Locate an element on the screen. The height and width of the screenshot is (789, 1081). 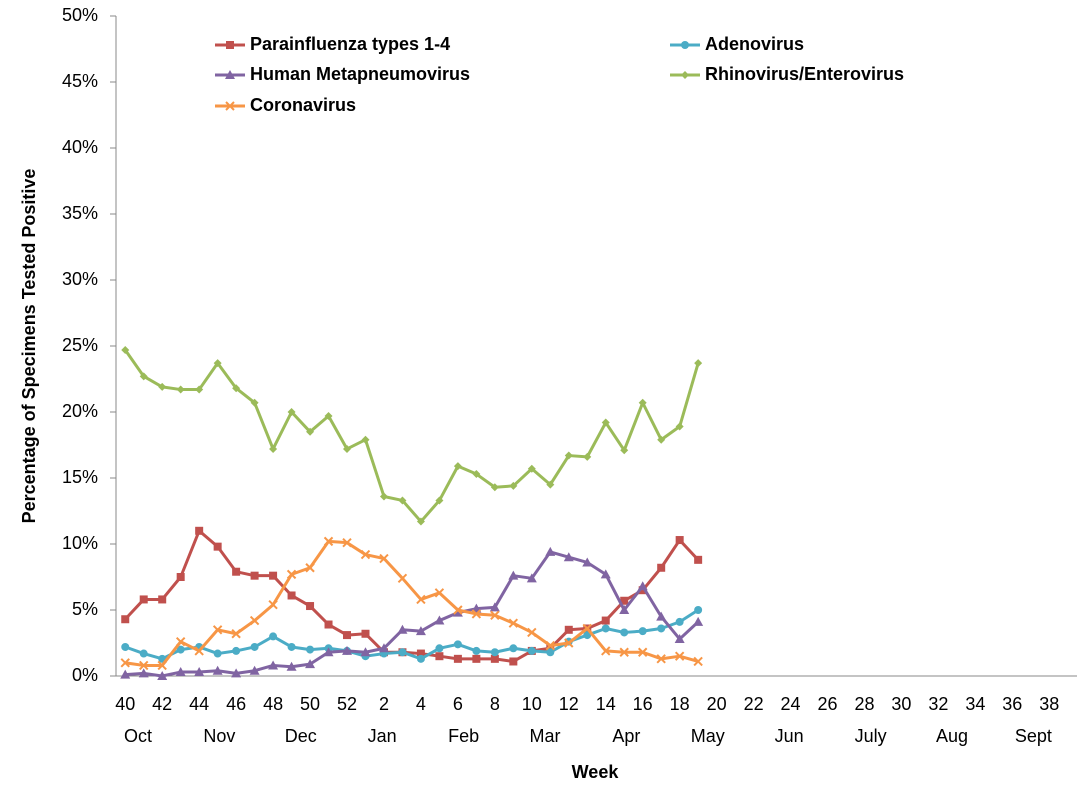
x-tick-label: 34 is located at coordinates (975, 704).